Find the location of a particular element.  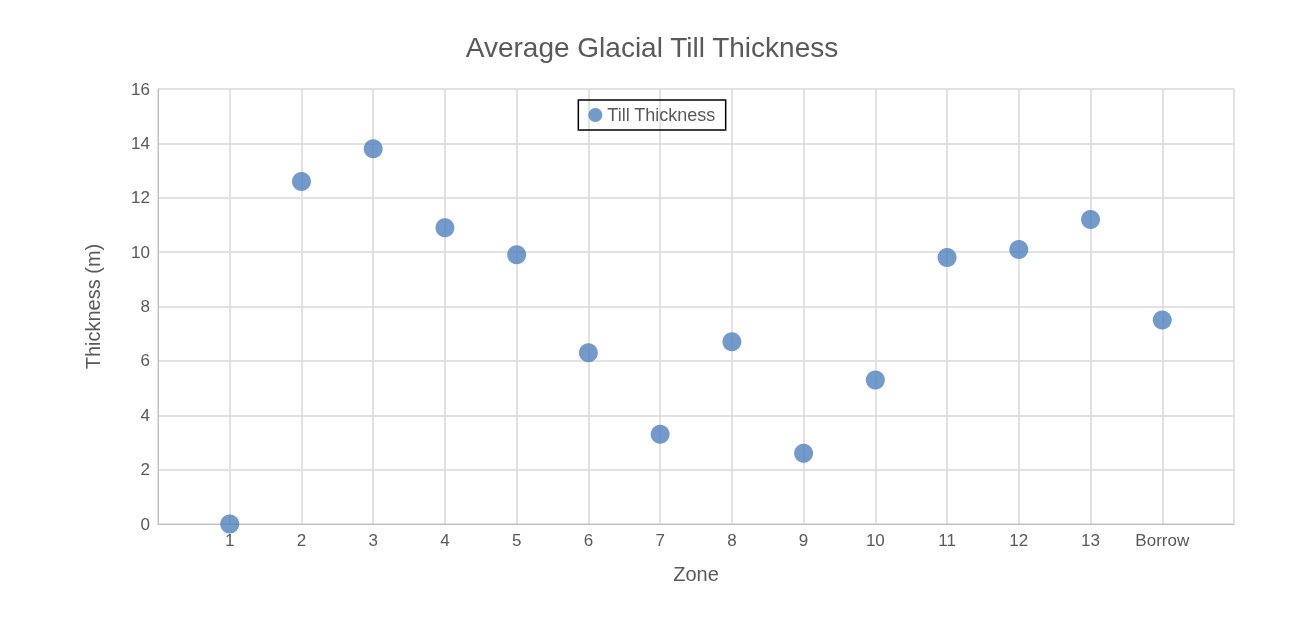

y-tick-label: 16 is located at coordinates (140, 89).